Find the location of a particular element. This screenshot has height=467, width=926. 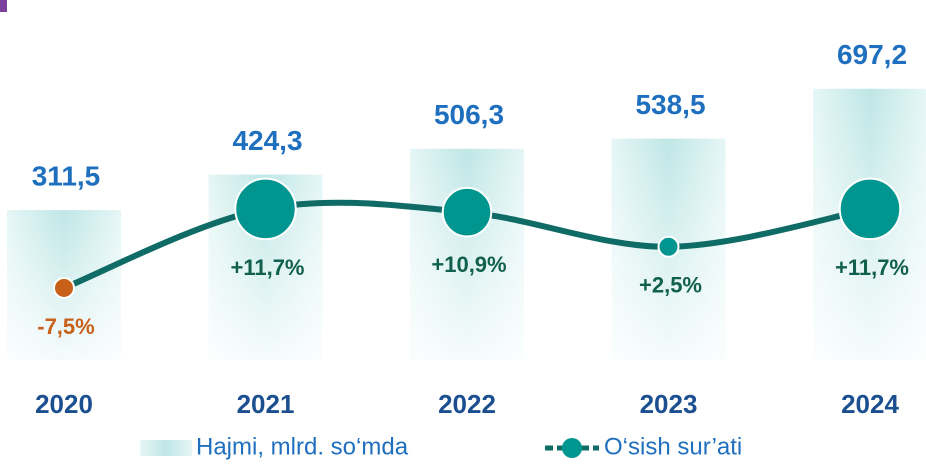

legend-label: Hajmi, mlrd. so‘mda is located at coordinates (302, 446).